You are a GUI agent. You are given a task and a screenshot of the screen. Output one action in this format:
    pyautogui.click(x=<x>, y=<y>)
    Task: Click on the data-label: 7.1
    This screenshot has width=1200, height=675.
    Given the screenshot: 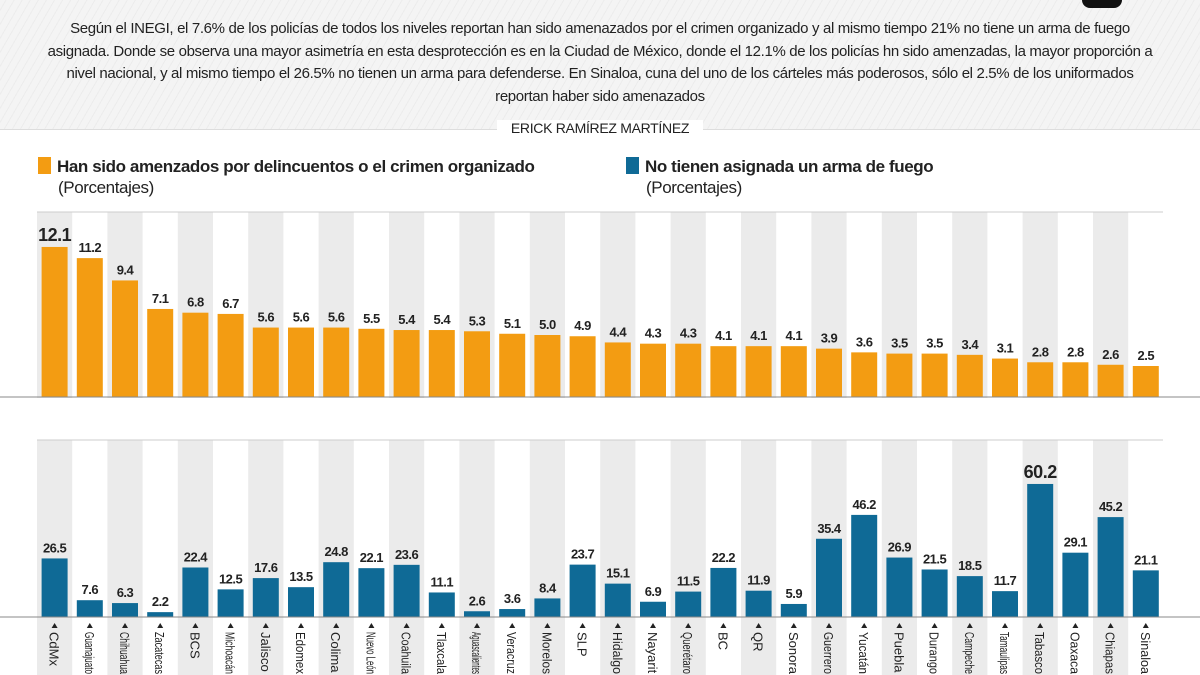 What is the action you would take?
    pyautogui.click(x=160, y=298)
    